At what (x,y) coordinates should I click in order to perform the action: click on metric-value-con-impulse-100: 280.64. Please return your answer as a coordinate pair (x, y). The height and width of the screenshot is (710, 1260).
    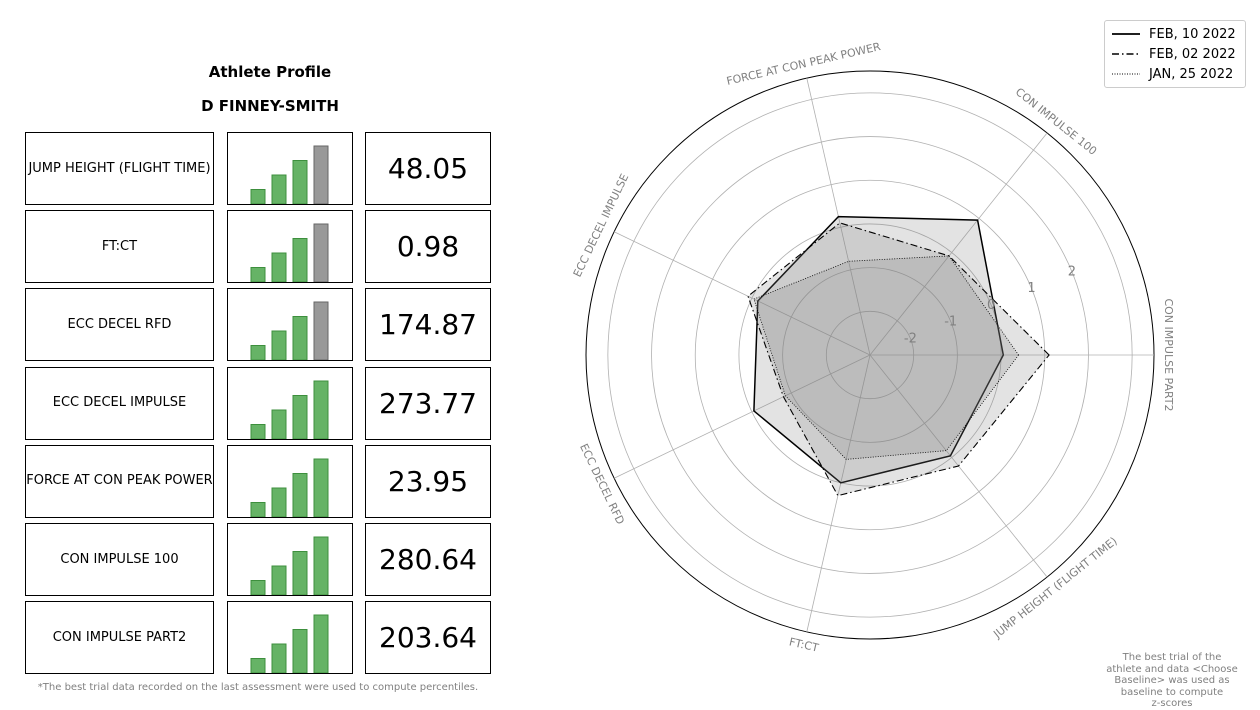
    Looking at the image, I should click on (428, 559).